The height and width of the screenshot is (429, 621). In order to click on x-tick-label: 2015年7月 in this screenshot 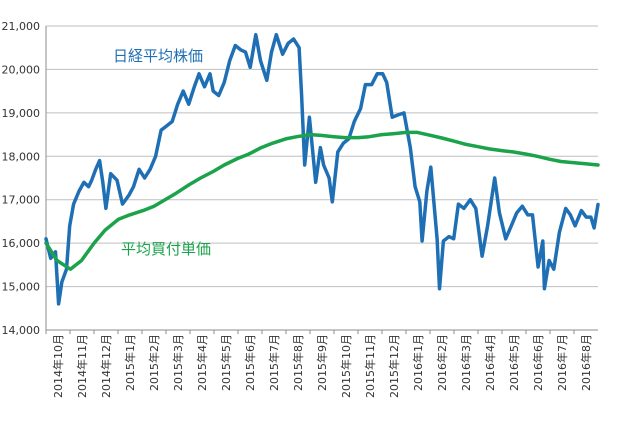, I will do `click(274, 362)`.